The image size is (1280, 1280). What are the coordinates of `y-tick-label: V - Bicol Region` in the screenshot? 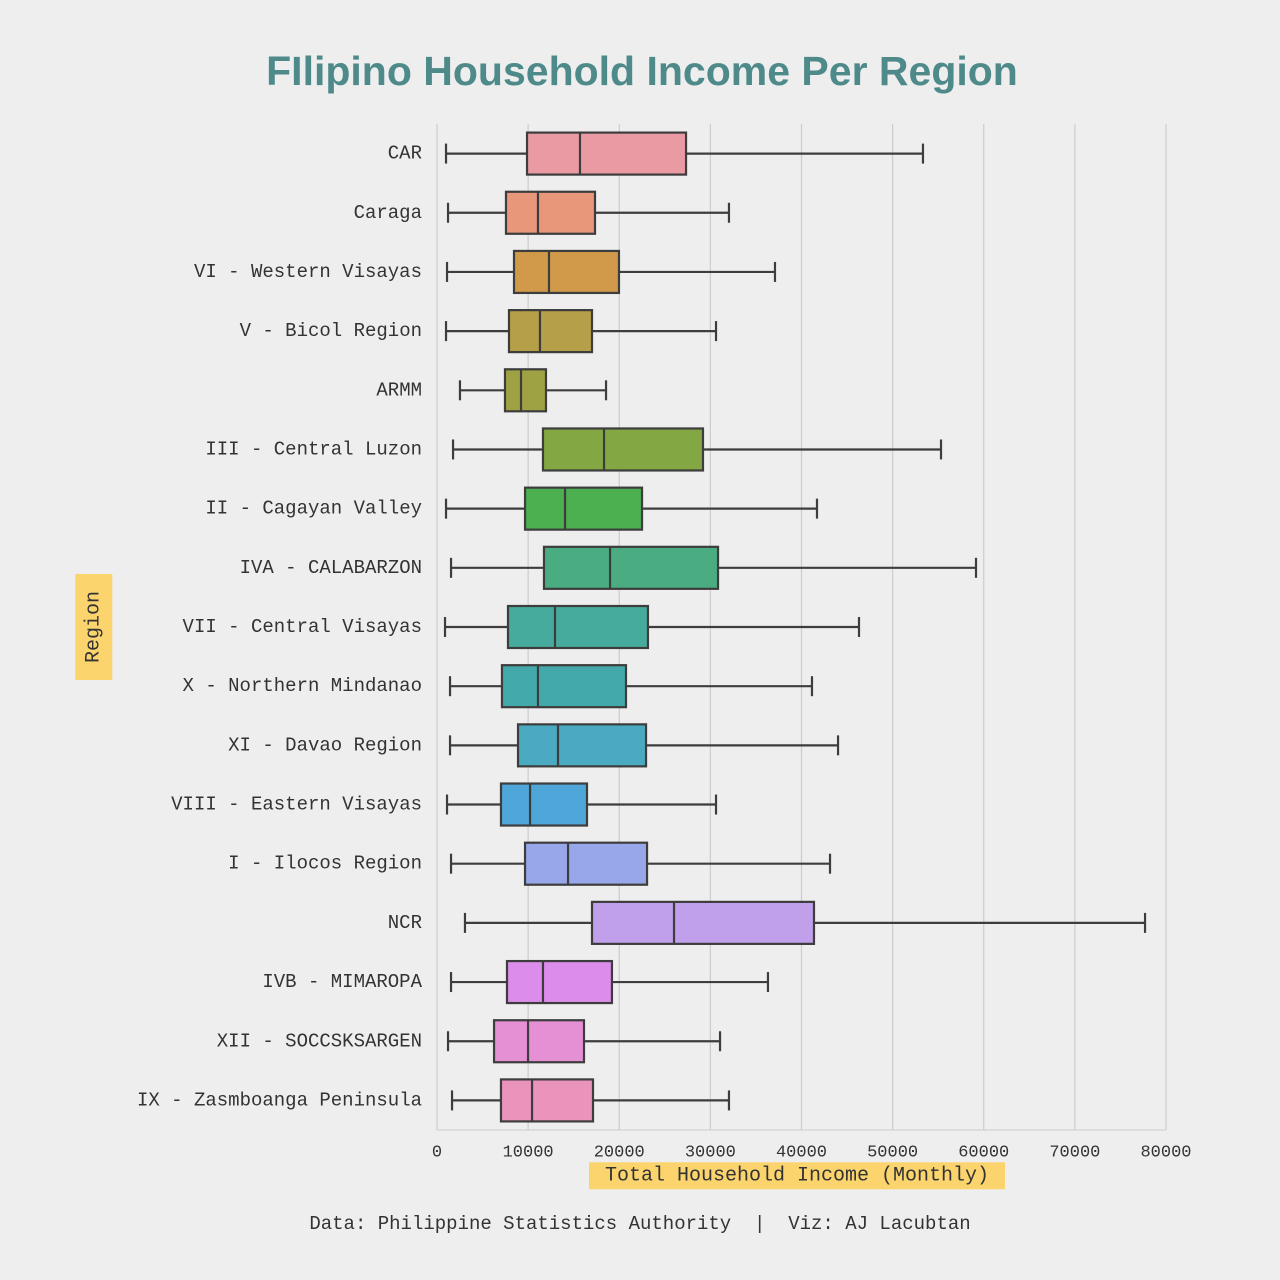 It's located at (331, 331).